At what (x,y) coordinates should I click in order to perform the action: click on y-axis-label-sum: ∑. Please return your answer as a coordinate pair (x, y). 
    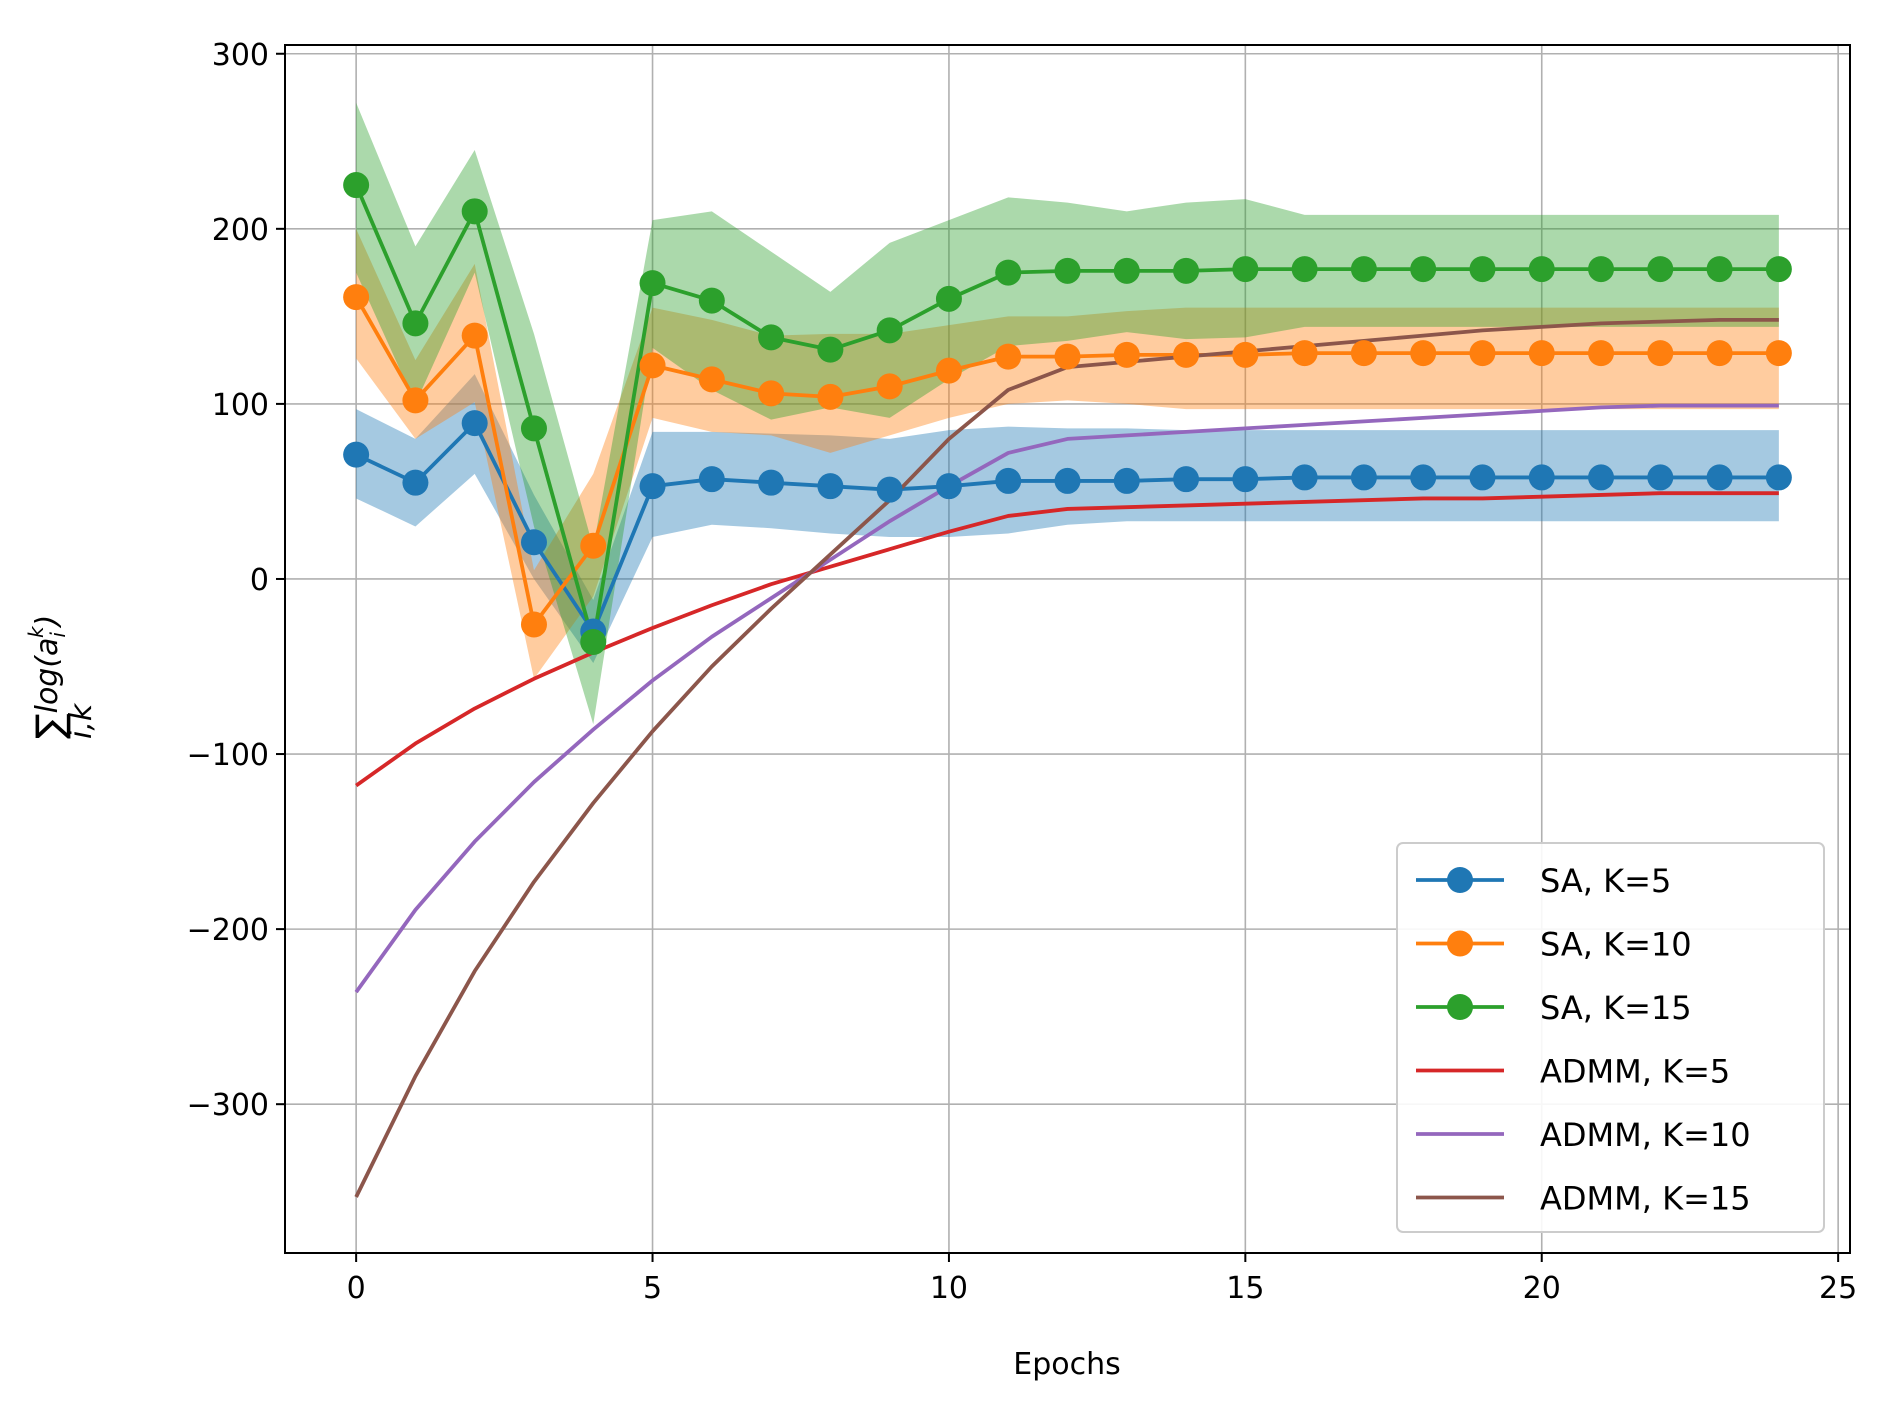
    Looking at the image, I should click on (50, 726).